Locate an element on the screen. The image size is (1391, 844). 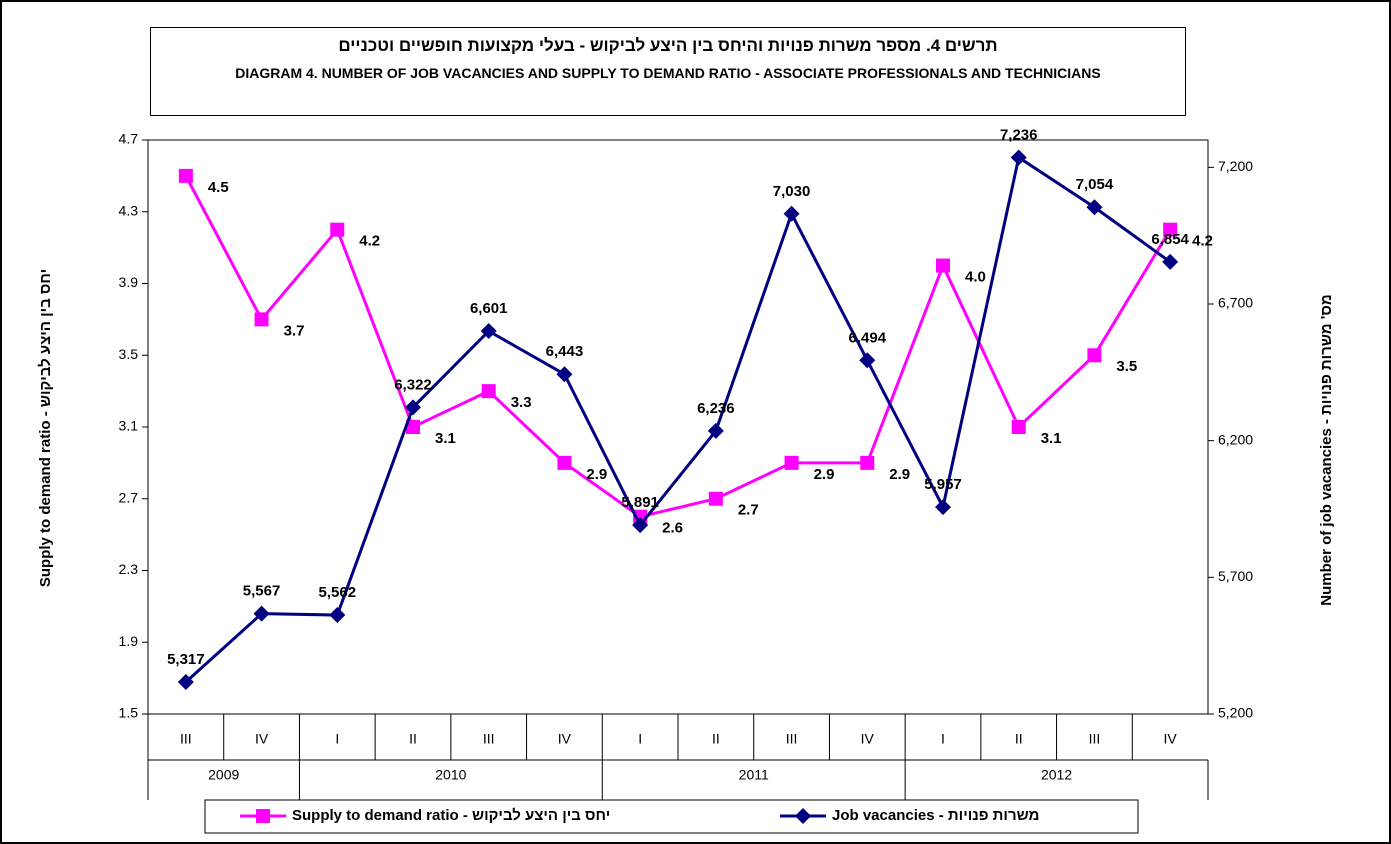
data-label: 6,854 is located at coordinates (1170, 239).